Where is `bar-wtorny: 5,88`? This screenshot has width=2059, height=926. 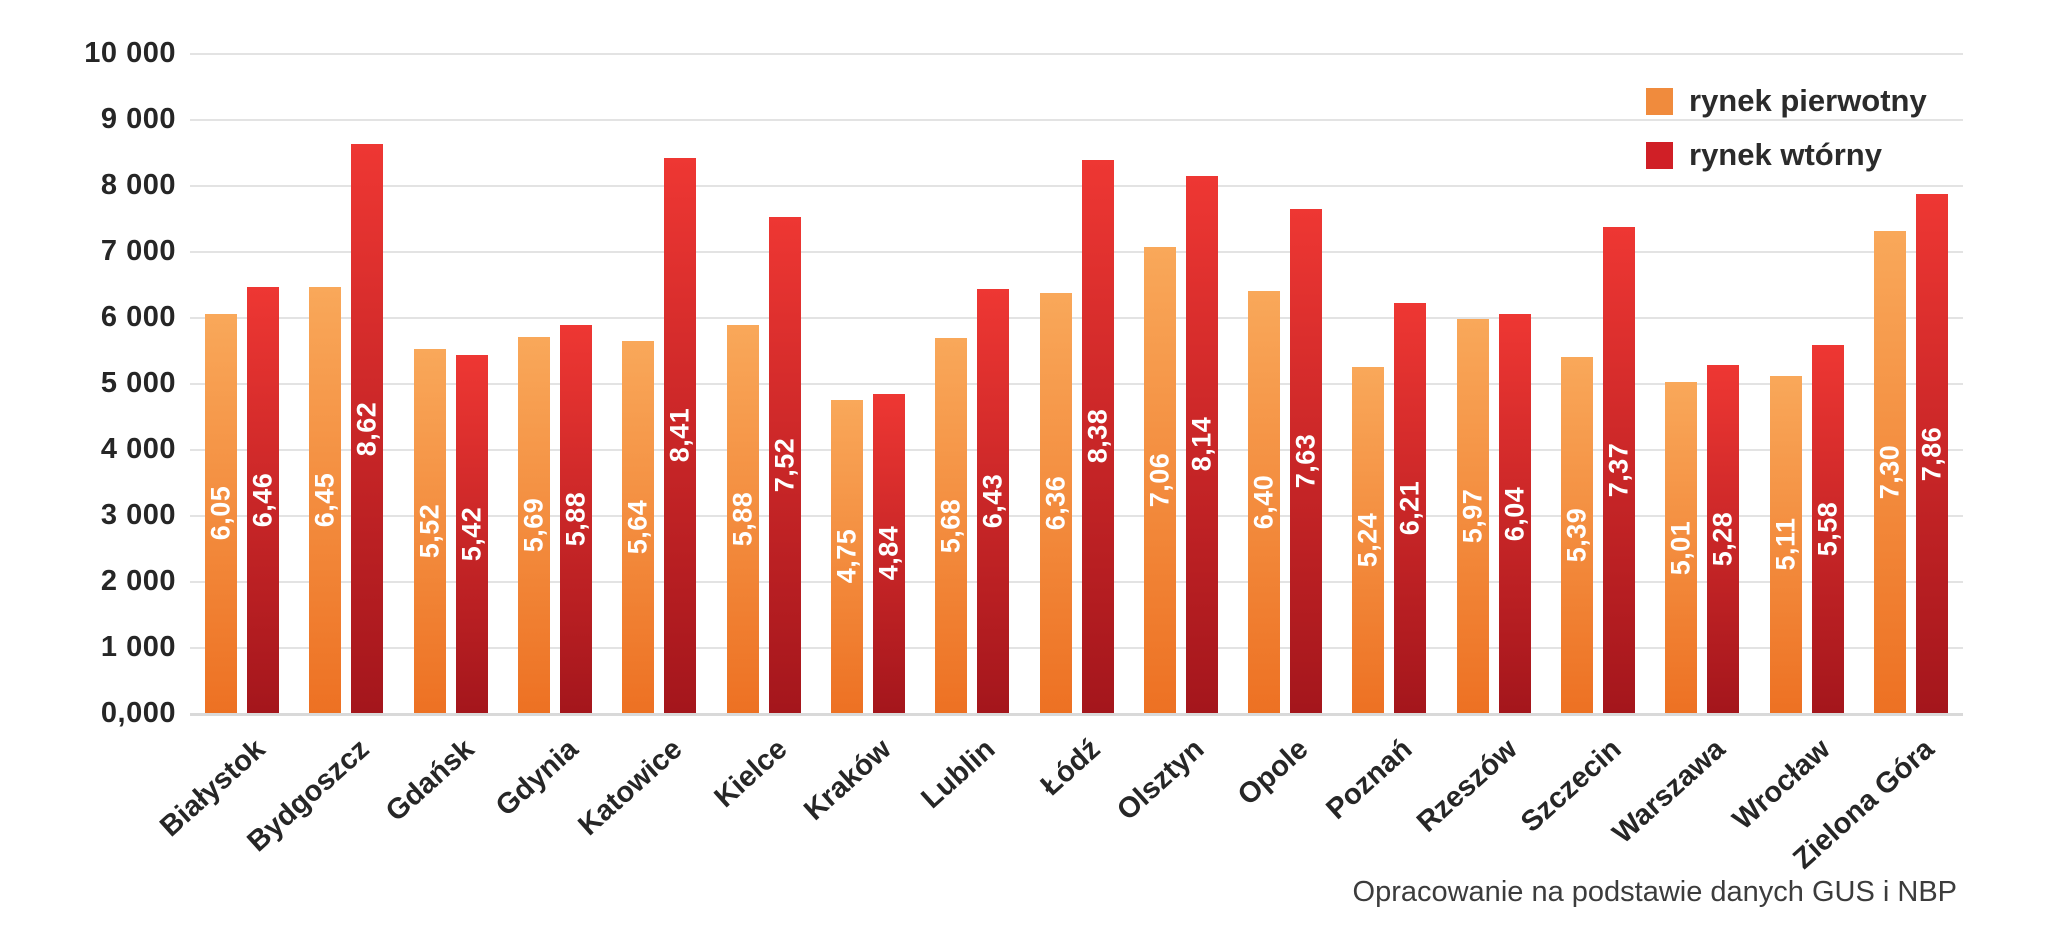 bar-wtorny: 5,88 is located at coordinates (576, 518).